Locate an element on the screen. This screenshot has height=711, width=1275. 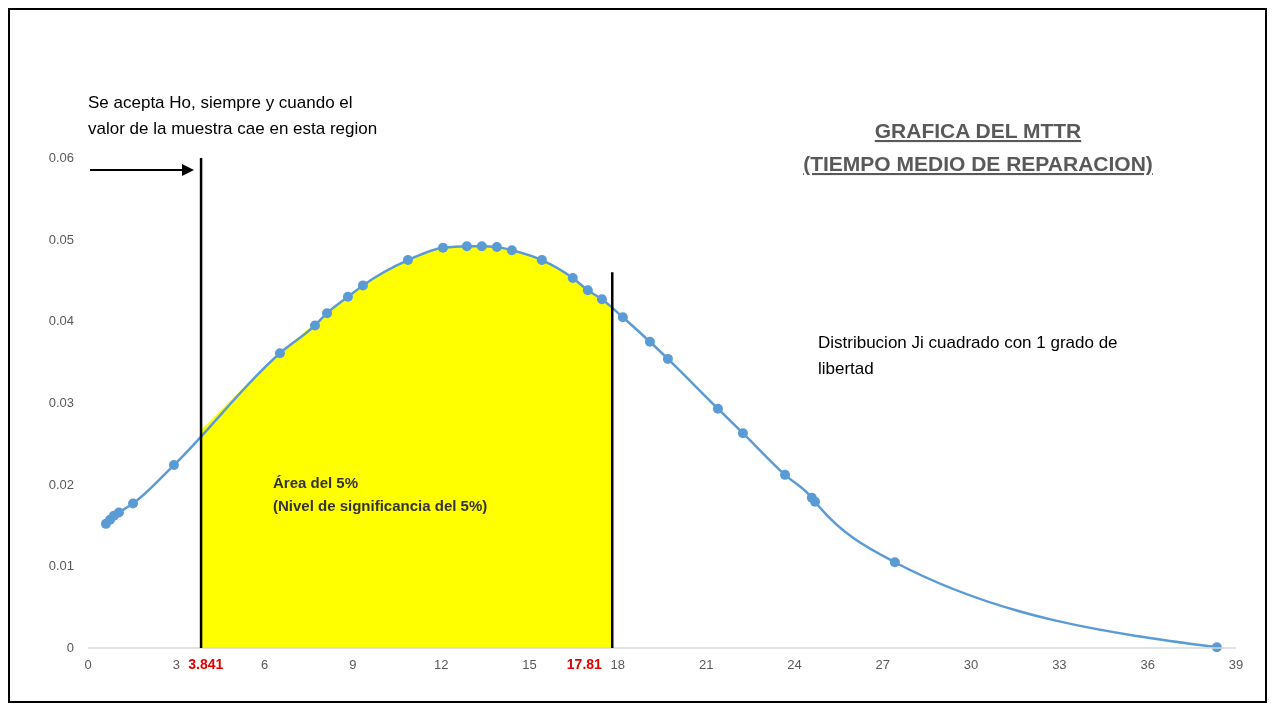
x-tick-label: 30 is located at coordinates (971, 664).